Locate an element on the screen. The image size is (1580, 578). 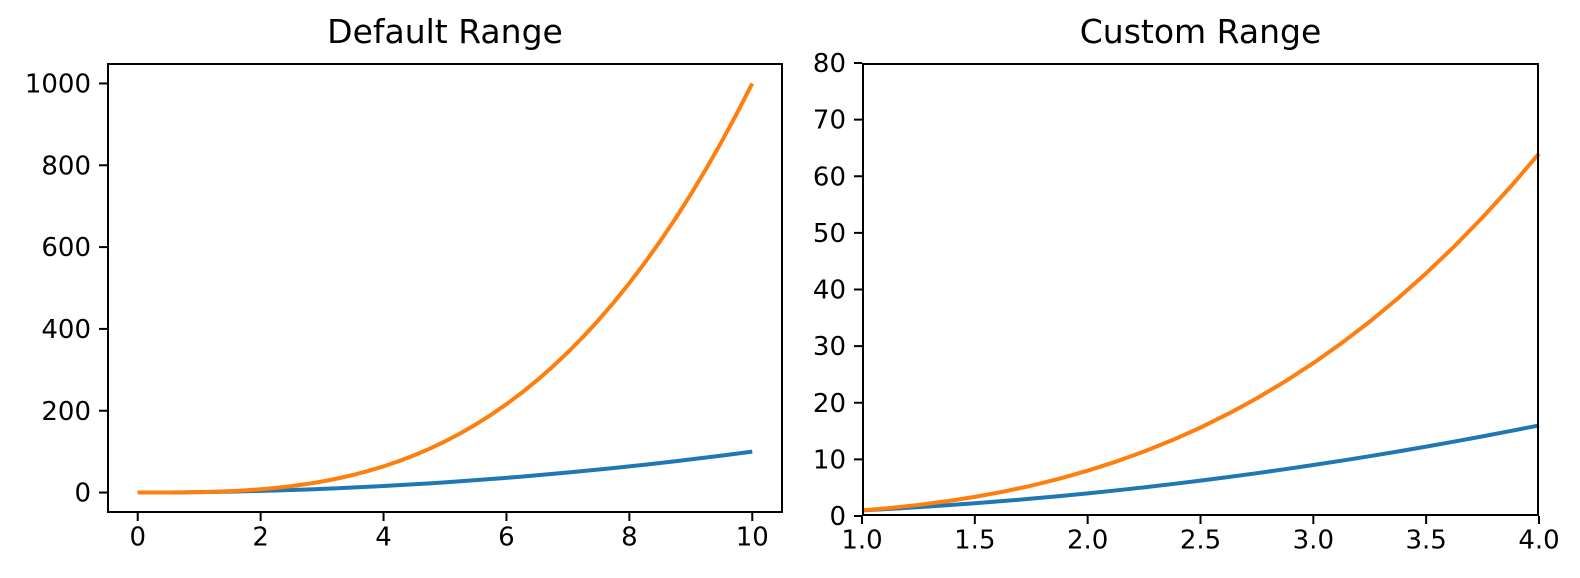
x-tick-label: 1.0 is located at coordinates (861, 540).